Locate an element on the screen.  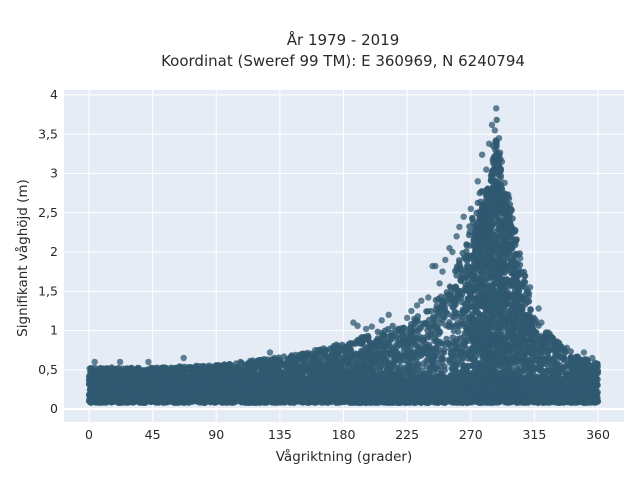
chart-title-line-1: År 1979 - 2019 is located at coordinates (343, 39).